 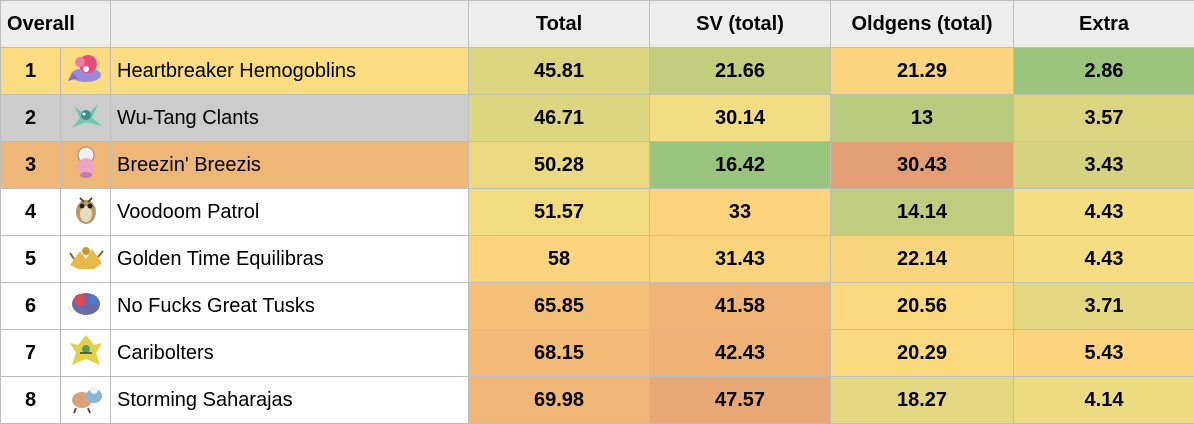 I want to click on tangrowth-sprite-icon, so click(x=86, y=118).